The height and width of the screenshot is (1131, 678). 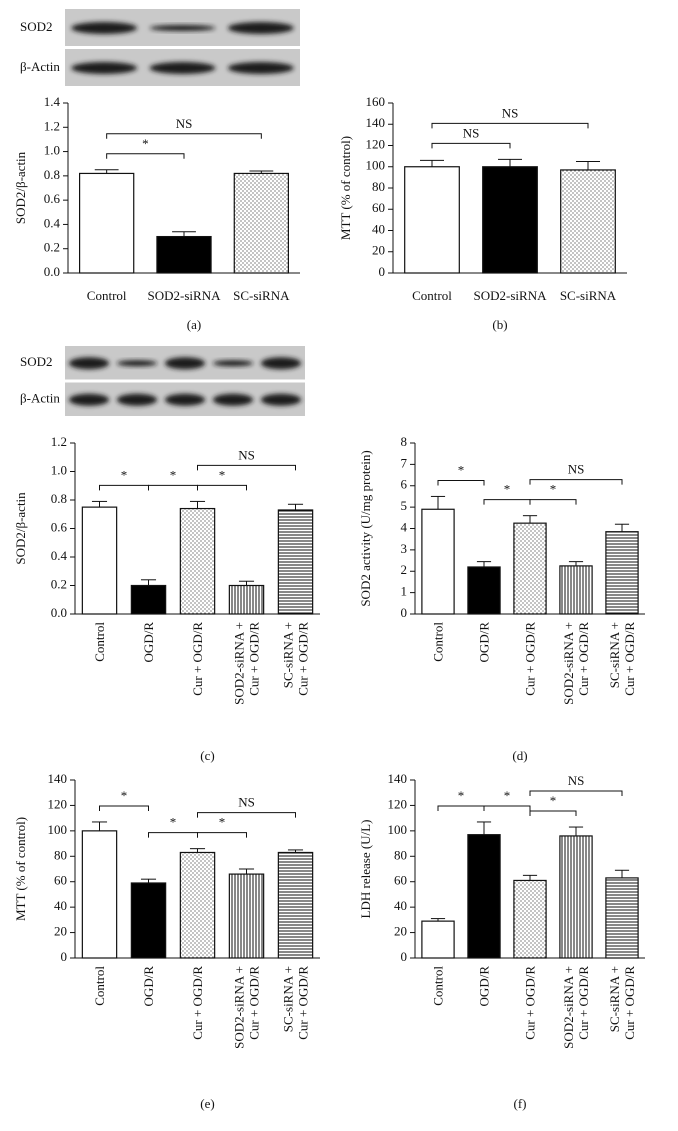 What do you see at coordinates (404, 462) in the screenshot?
I see `y-tick-label: 7` at bounding box center [404, 462].